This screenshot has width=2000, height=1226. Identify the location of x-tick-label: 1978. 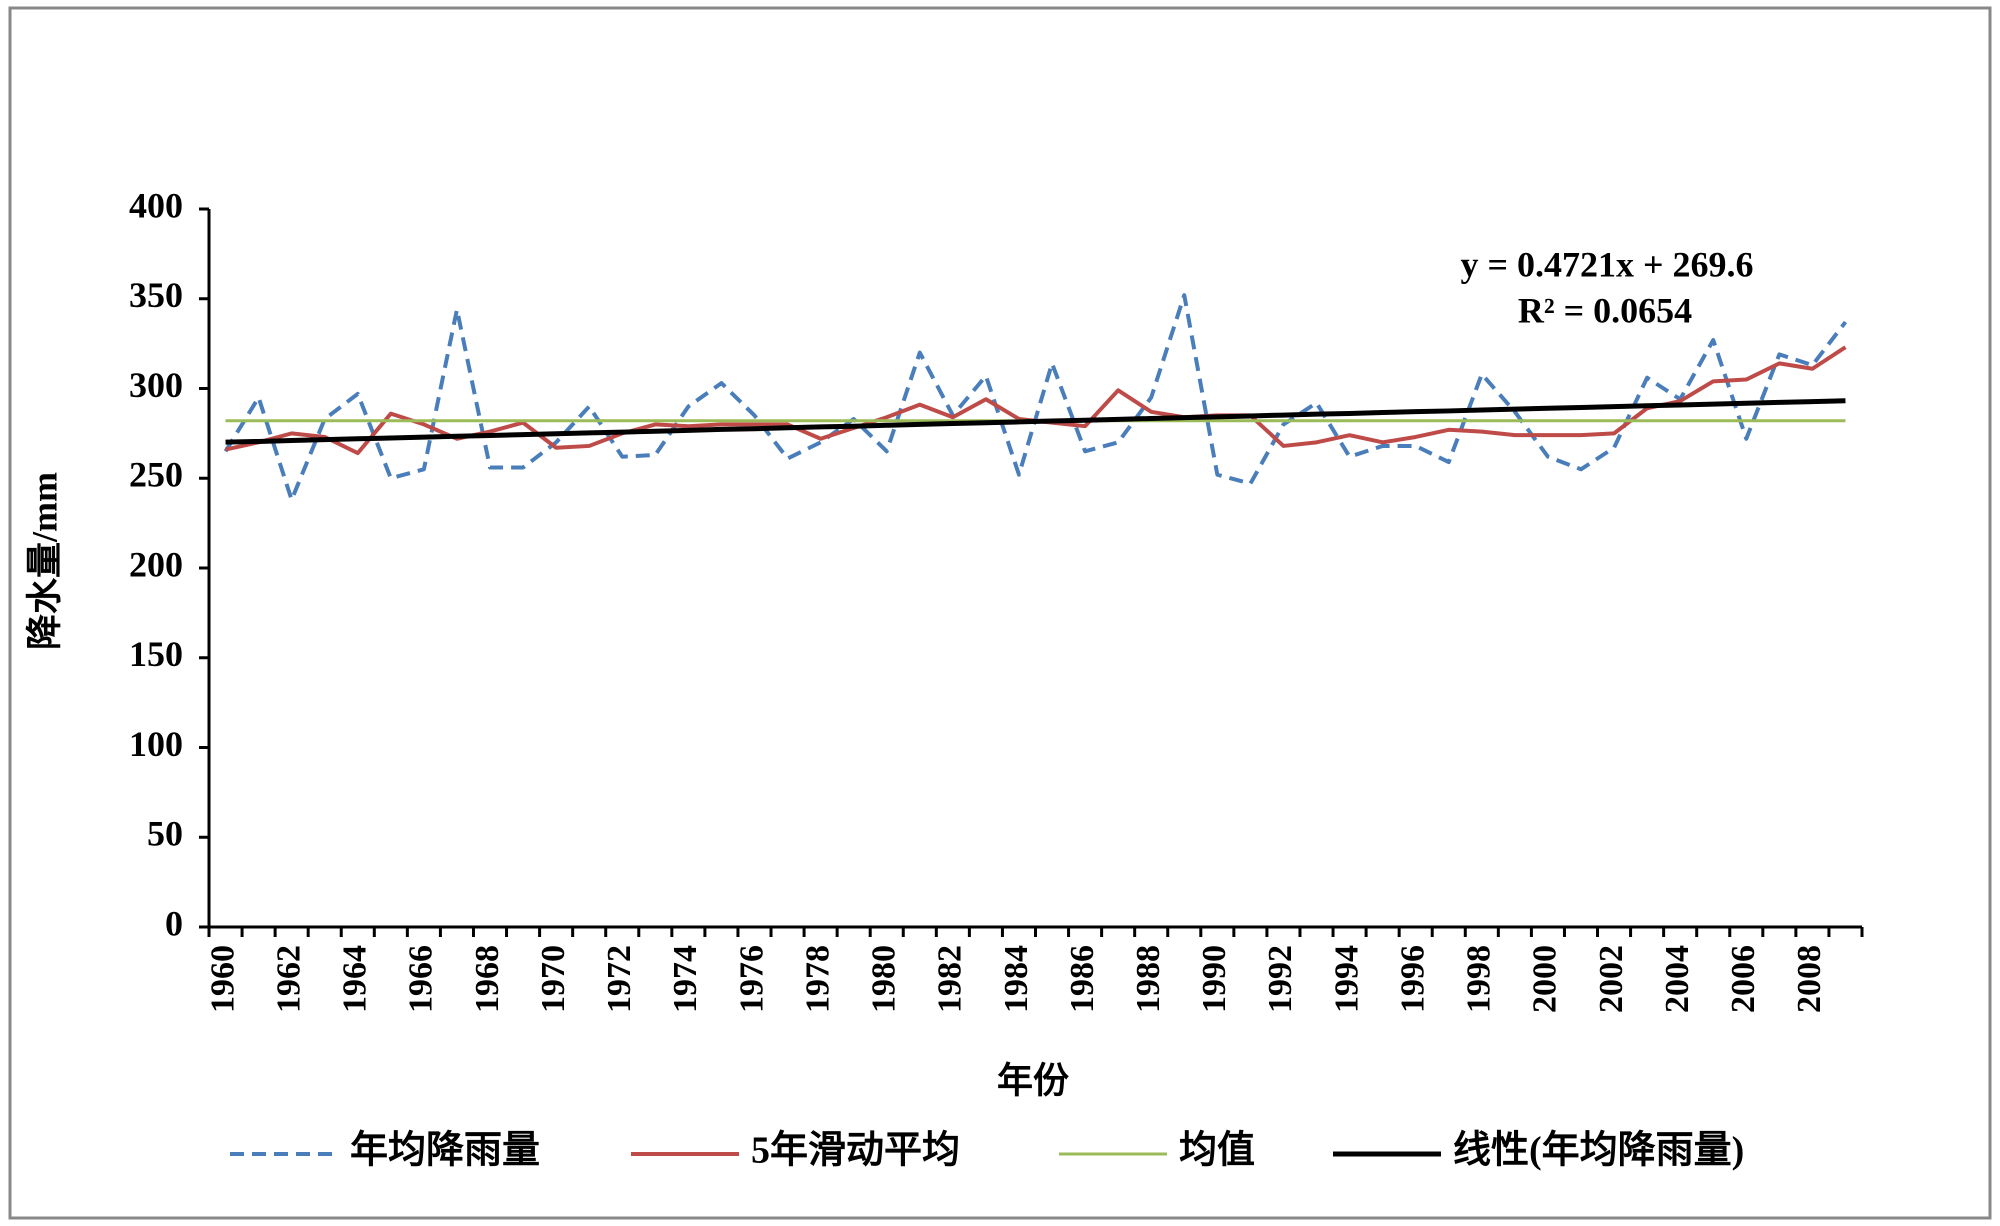
(817, 979).